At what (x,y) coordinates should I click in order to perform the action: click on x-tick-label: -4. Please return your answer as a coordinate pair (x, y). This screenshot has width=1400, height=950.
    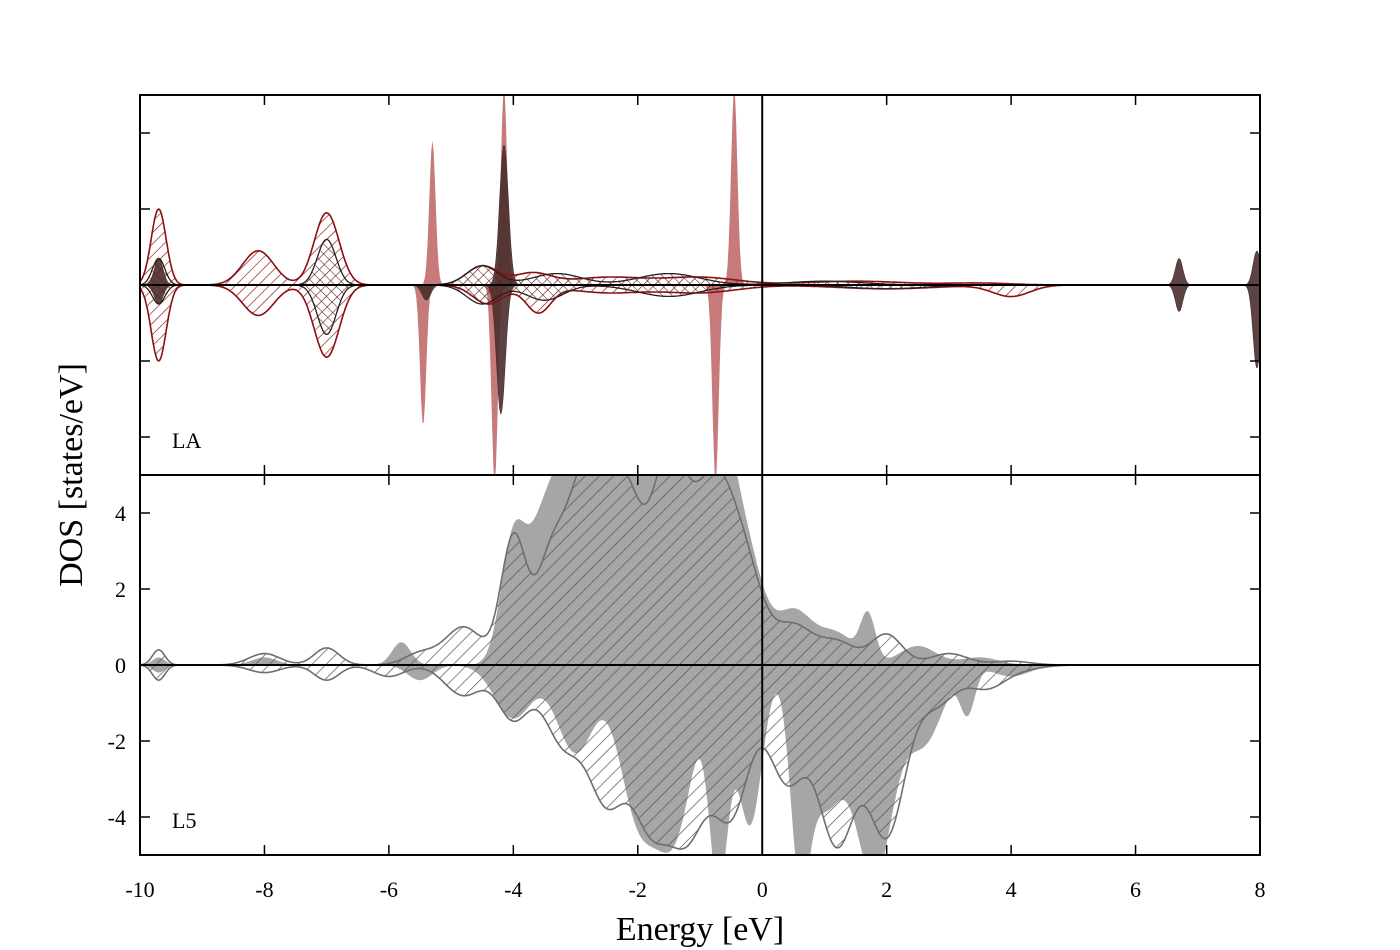
    Looking at the image, I should click on (513, 889).